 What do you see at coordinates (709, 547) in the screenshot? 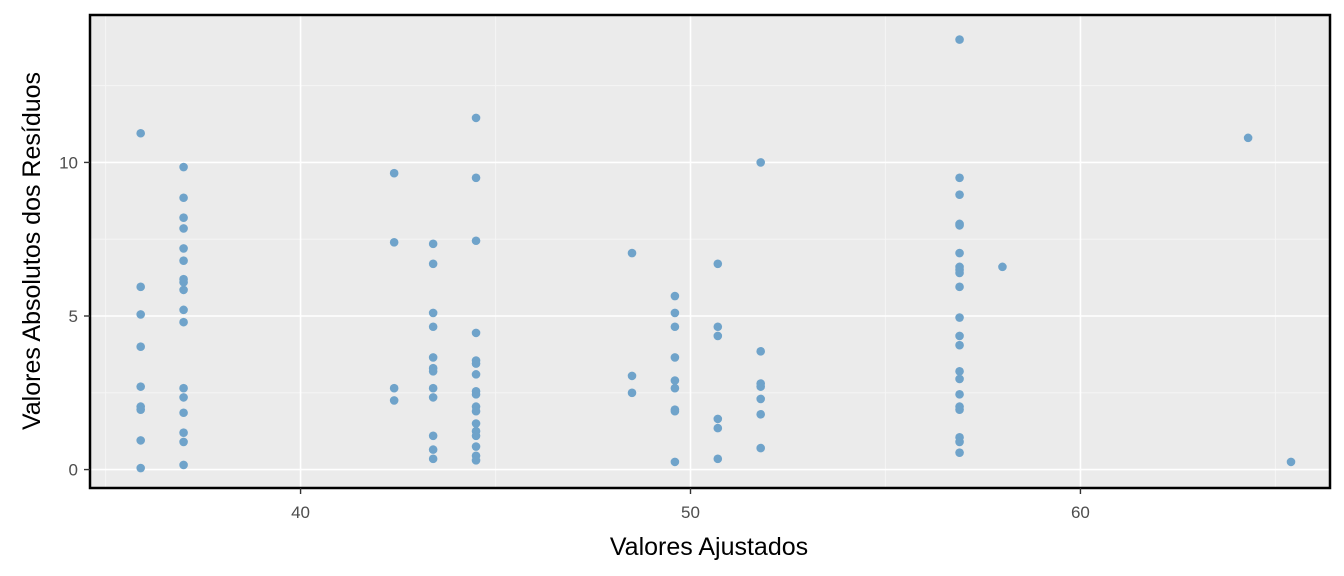
I see `x-axis-title: Valores Ajustados` at bounding box center [709, 547].